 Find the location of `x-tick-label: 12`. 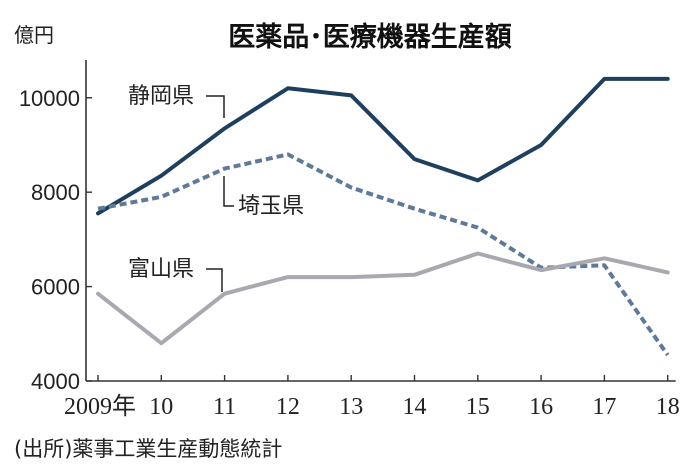

x-tick-label: 12 is located at coordinates (288, 407).